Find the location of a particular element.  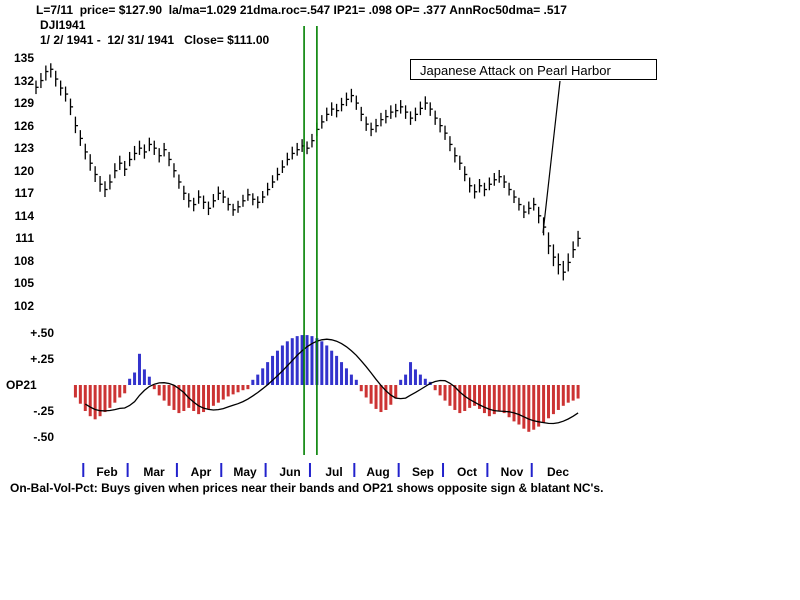

price-axis-label: 132 is located at coordinates (23, 81).